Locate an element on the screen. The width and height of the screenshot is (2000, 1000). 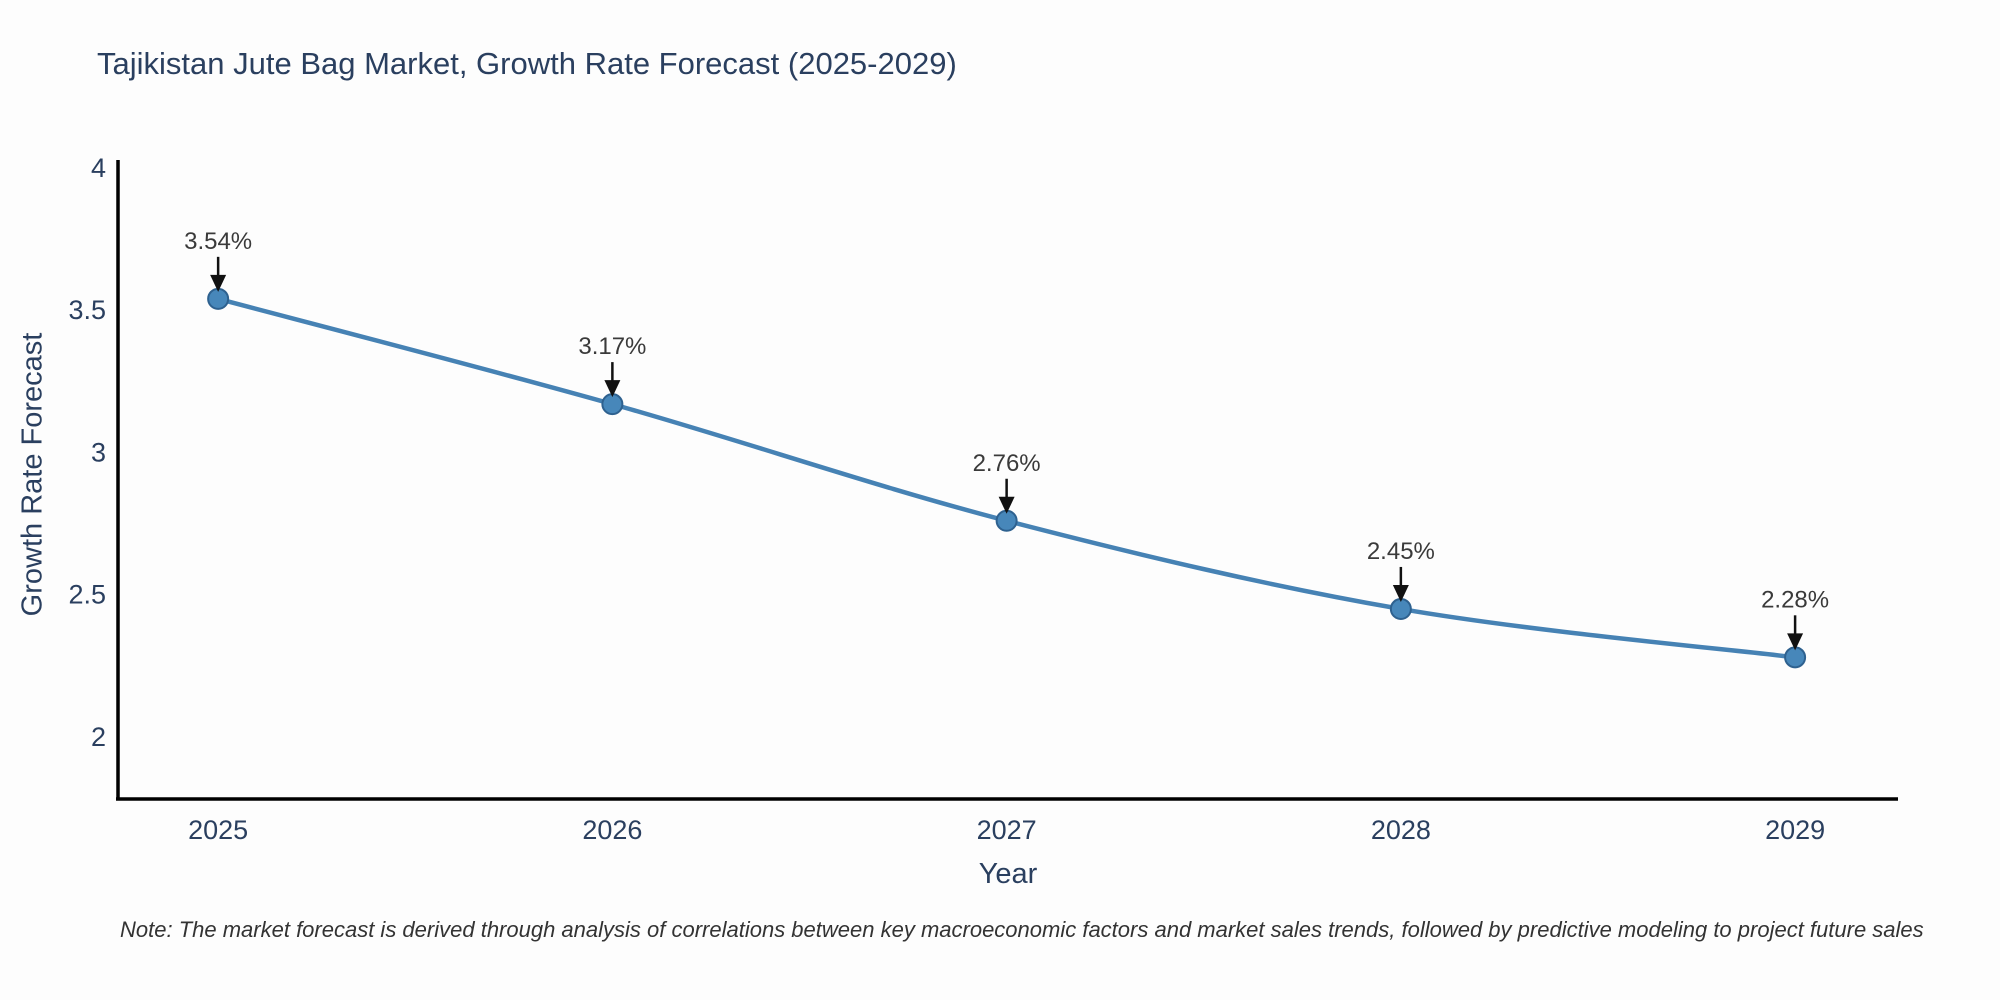
x-tick-label: 2027 is located at coordinates (1007, 830).